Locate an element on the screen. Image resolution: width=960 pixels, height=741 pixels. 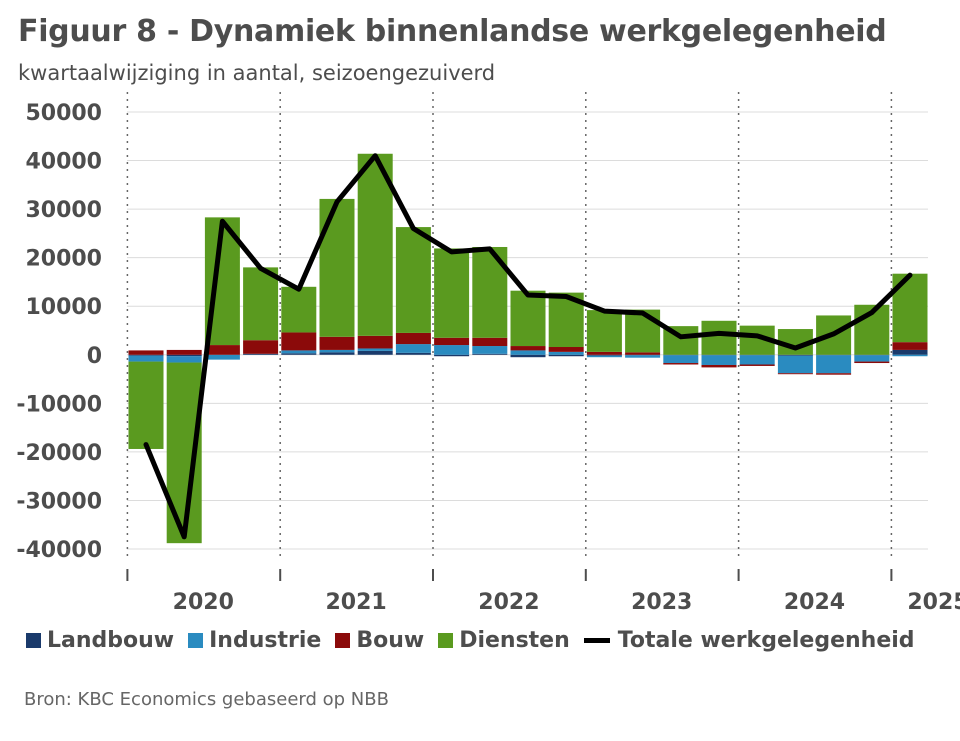
legend-label-diensten: Diensten is located at coordinates (514, 640).